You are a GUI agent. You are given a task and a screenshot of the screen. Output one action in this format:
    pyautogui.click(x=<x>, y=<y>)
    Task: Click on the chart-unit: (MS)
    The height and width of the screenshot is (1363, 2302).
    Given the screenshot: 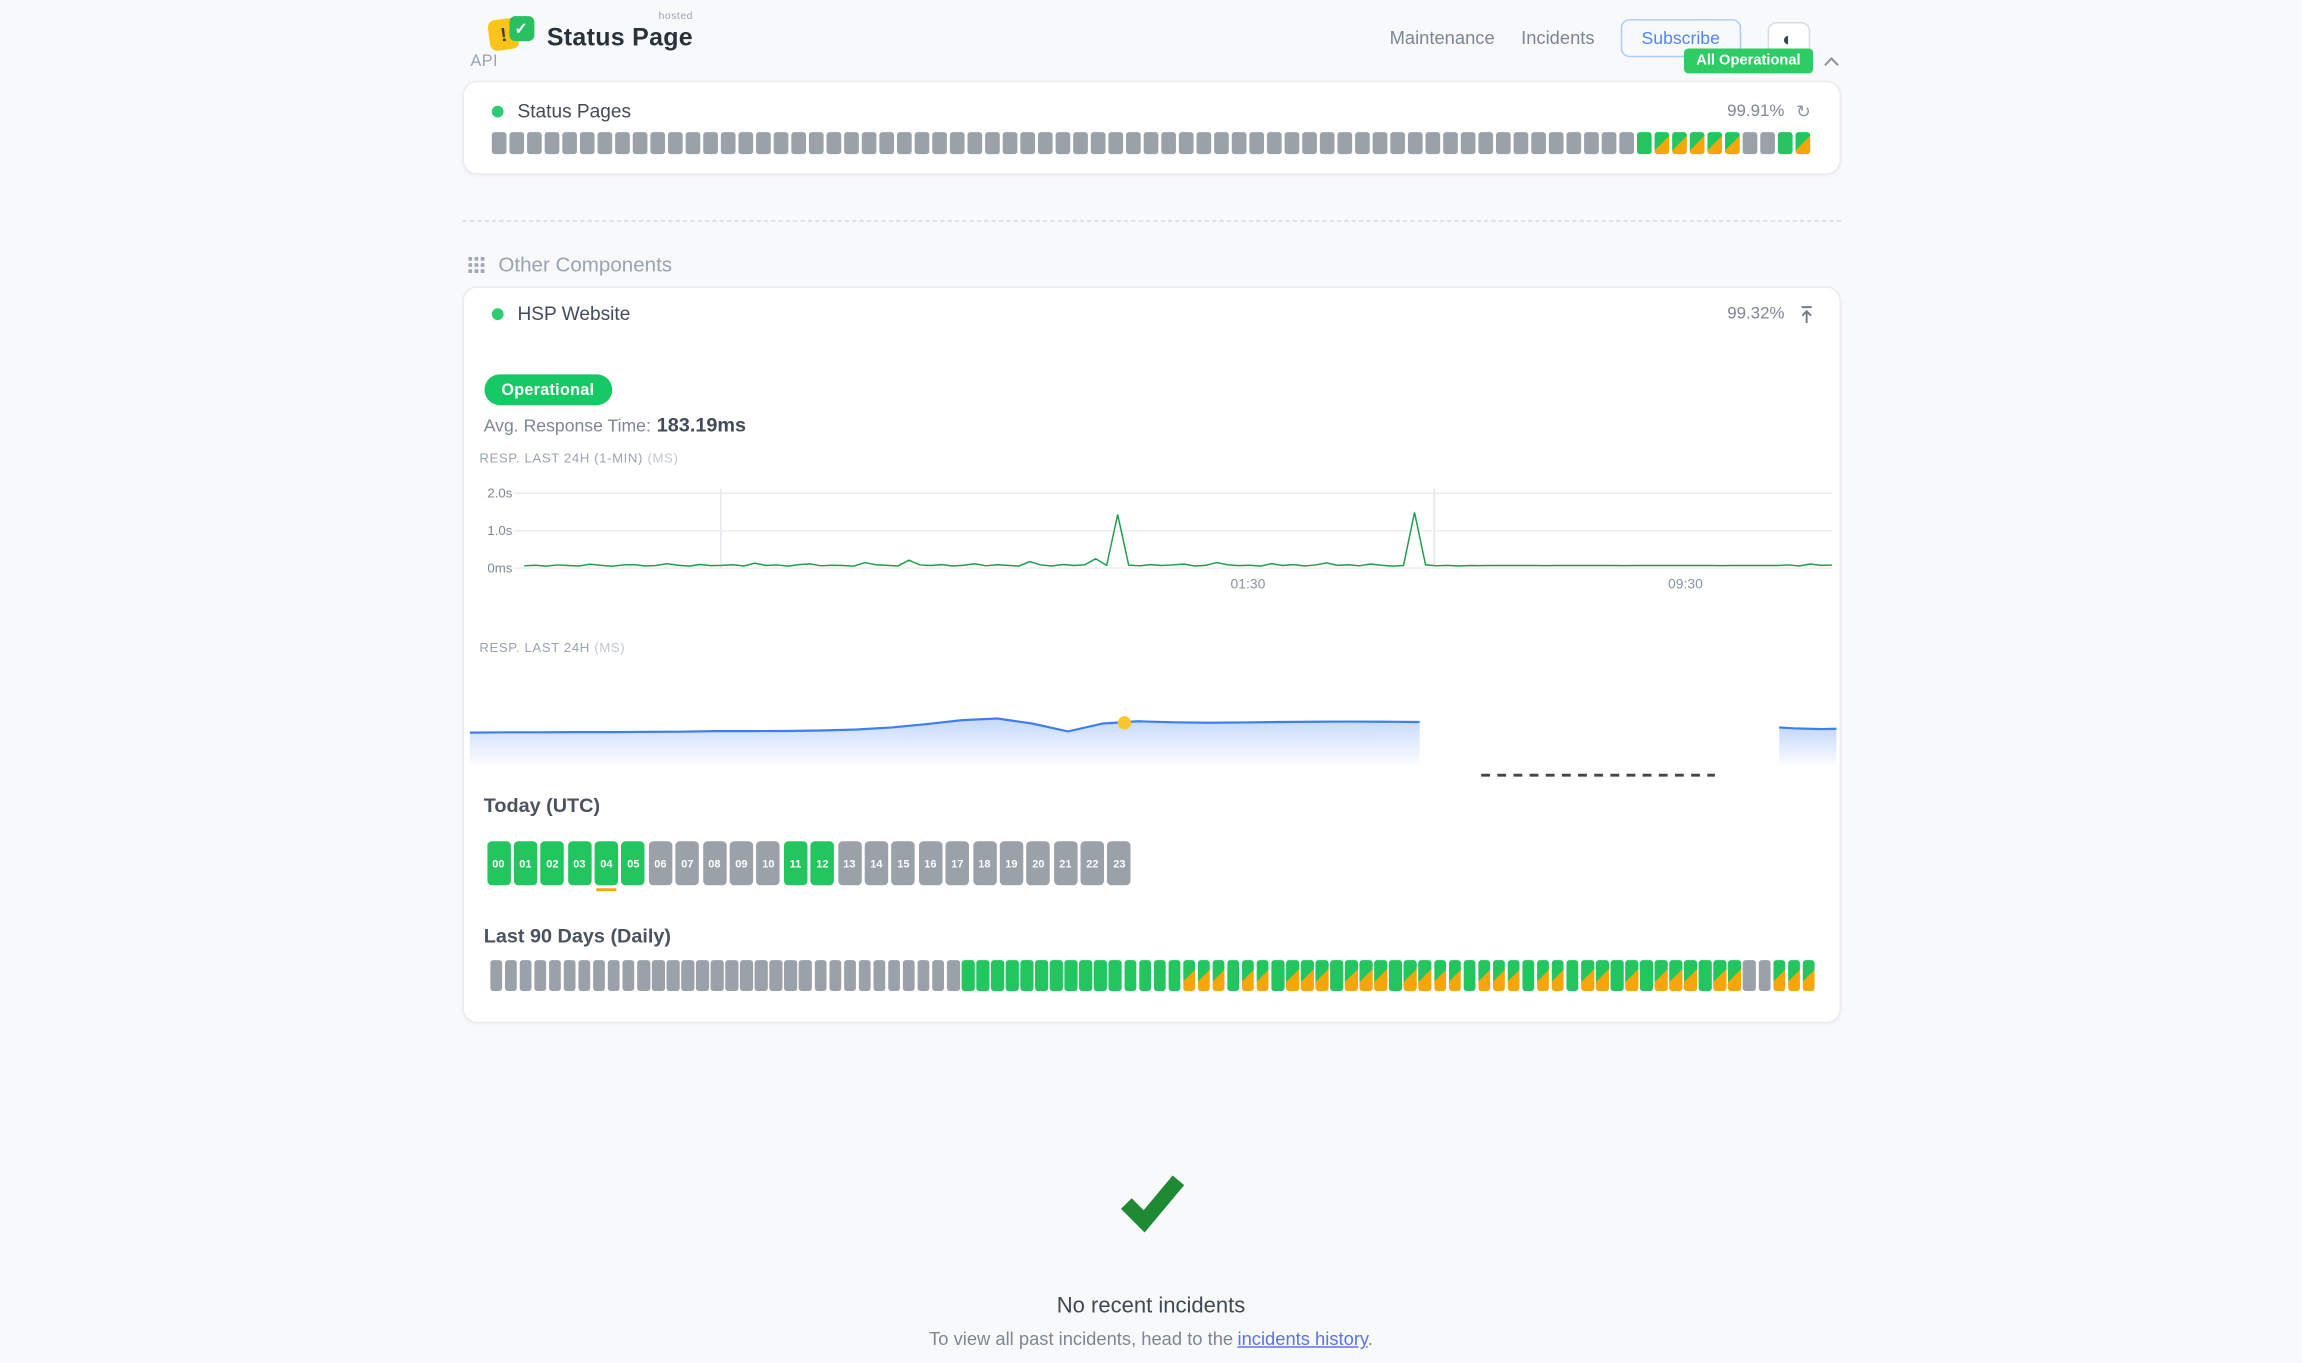 What is the action you would take?
    pyautogui.click(x=610, y=647)
    